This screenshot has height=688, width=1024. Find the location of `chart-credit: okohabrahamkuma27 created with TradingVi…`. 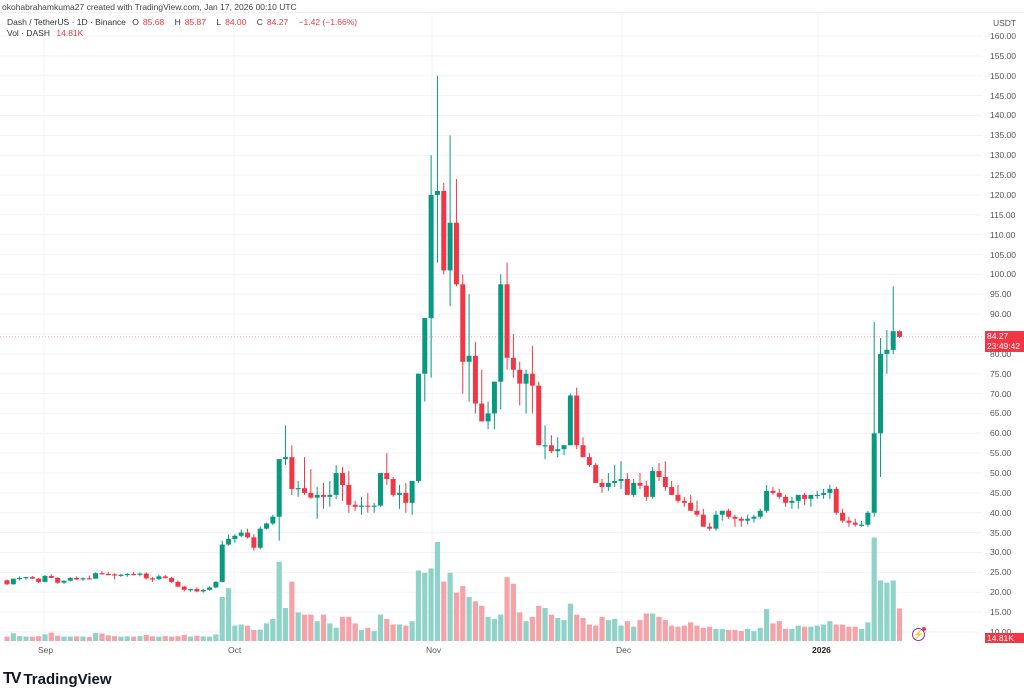

chart-credit: okohabrahamkuma27 created with TradingVi… is located at coordinates (149, 7).